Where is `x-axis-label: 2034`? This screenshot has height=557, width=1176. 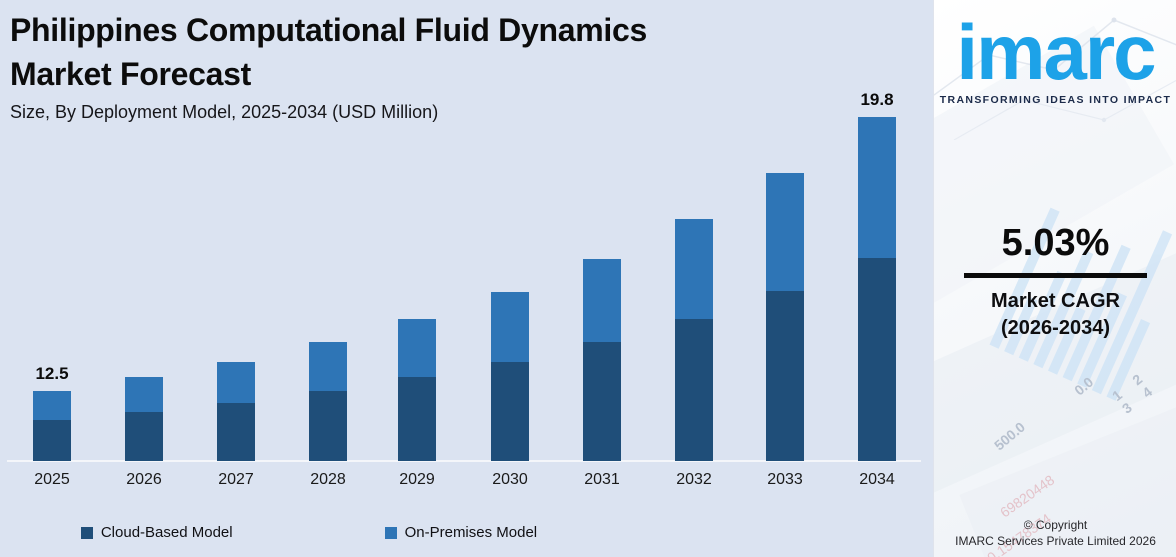 x-axis-label: 2034 is located at coordinates (877, 479).